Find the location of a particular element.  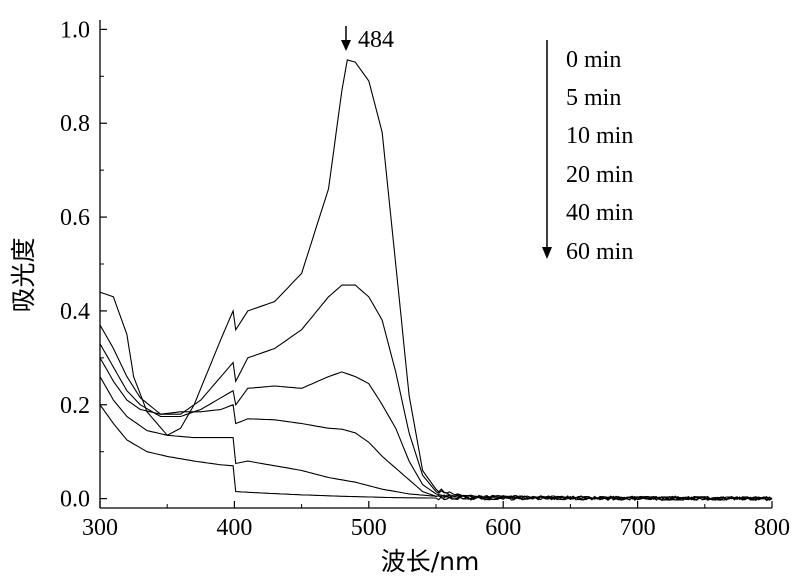

legend-trend-arrow-head is located at coordinates (547, 253).